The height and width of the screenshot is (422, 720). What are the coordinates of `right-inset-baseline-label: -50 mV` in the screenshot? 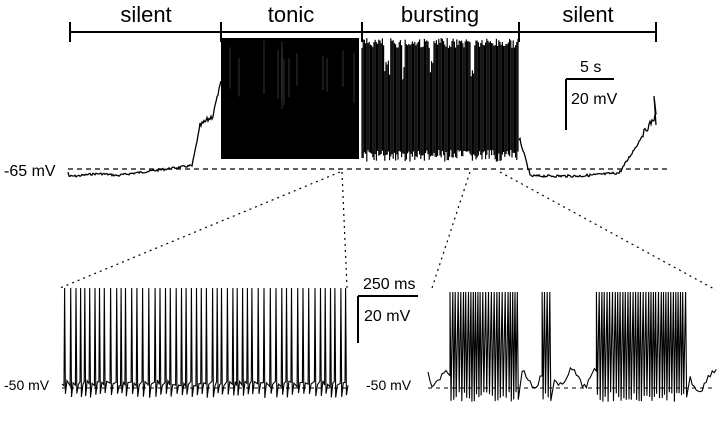 It's located at (389, 385).